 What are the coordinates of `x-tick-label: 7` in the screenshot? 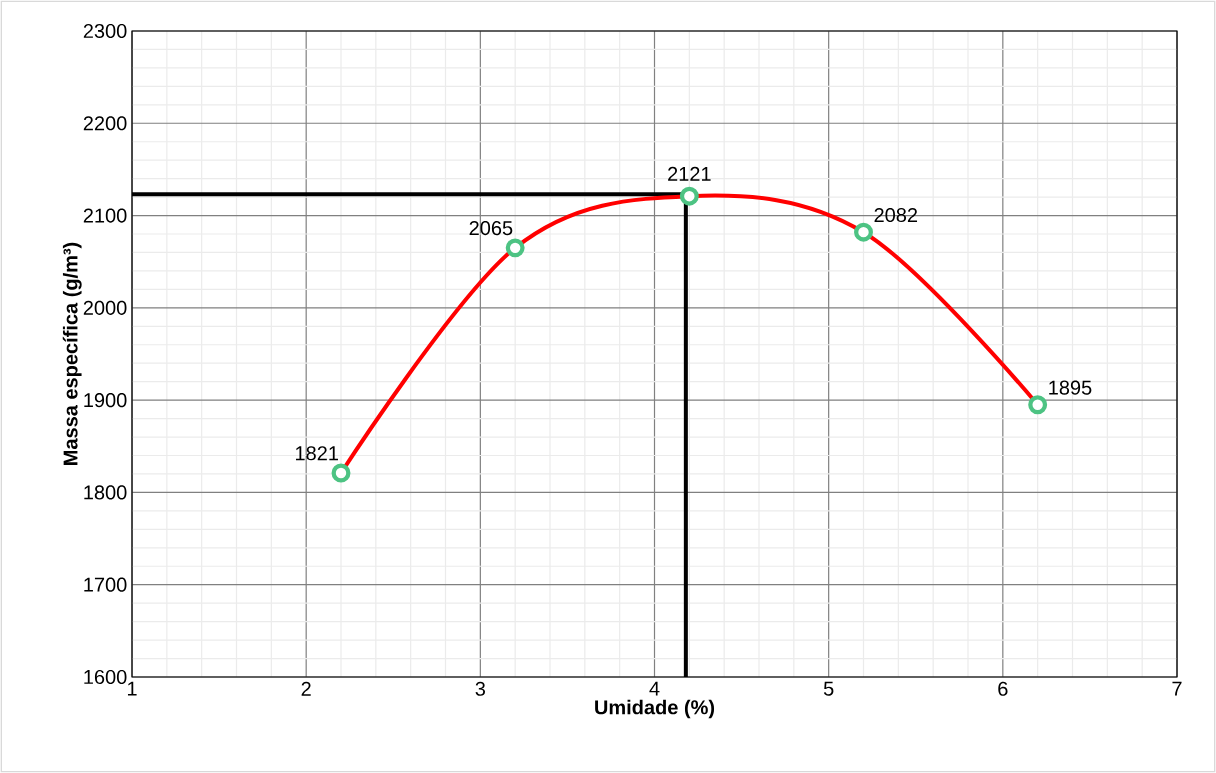 It's located at (1177, 688).